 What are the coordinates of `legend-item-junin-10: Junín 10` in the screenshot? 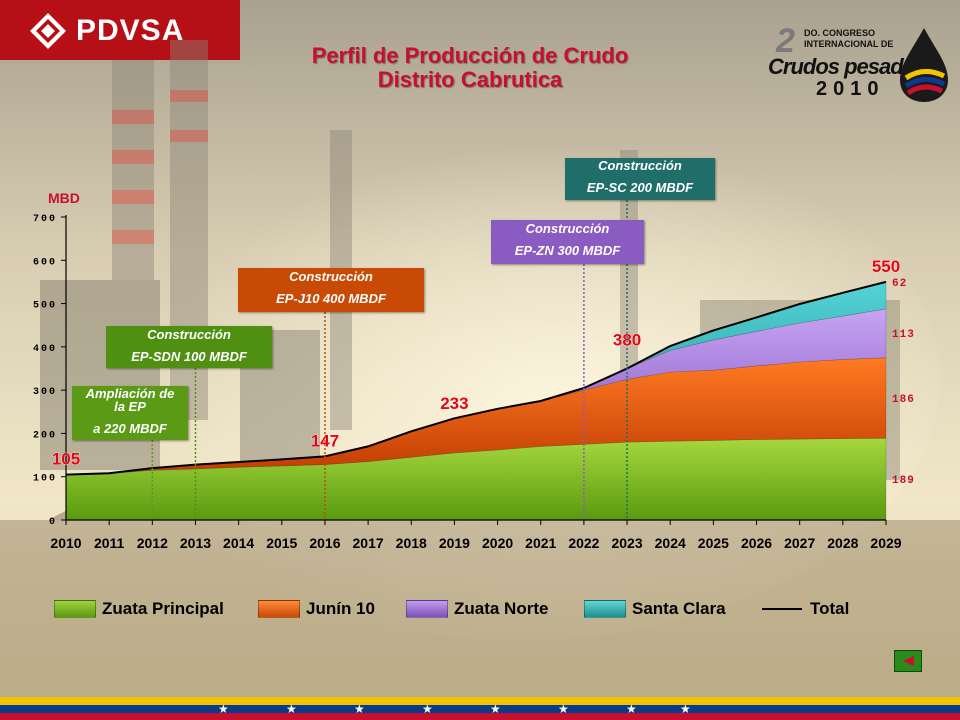 It's located at (316, 609).